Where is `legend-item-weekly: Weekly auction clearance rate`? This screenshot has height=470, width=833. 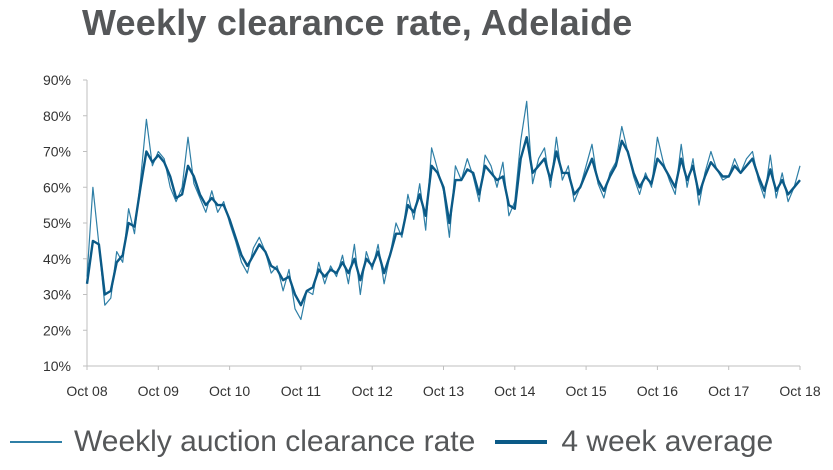 legend-item-weekly: Weekly auction clearance rate is located at coordinates (242, 442).